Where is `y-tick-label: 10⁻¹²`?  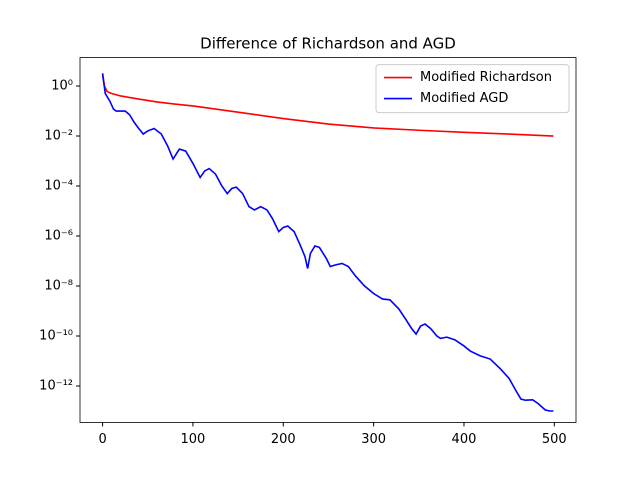 y-tick-label: 10⁻¹² is located at coordinates (56, 386).